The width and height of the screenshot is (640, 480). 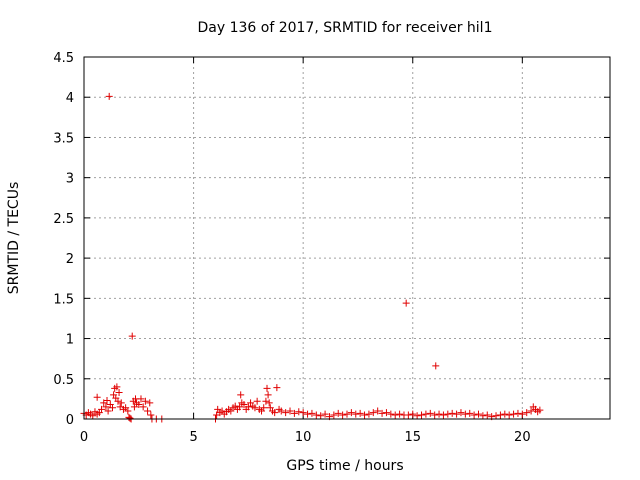 What do you see at coordinates (14, 238) in the screenshot?
I see `y-axis-label: SRMTID / TECUs` at bounding box center [14, 238].